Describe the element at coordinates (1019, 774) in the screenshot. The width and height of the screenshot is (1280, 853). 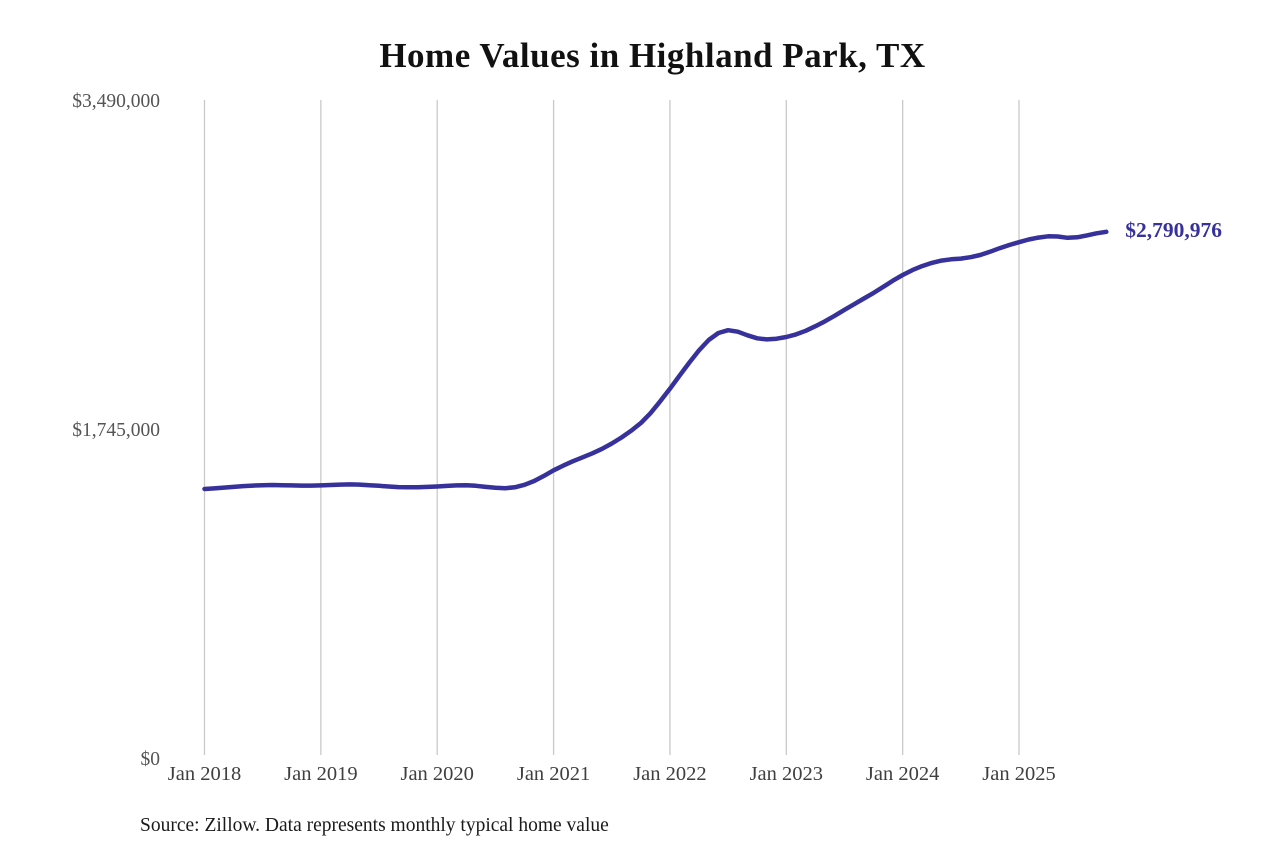
I see `x-axis-tick-label: Jan 2025` at that location.